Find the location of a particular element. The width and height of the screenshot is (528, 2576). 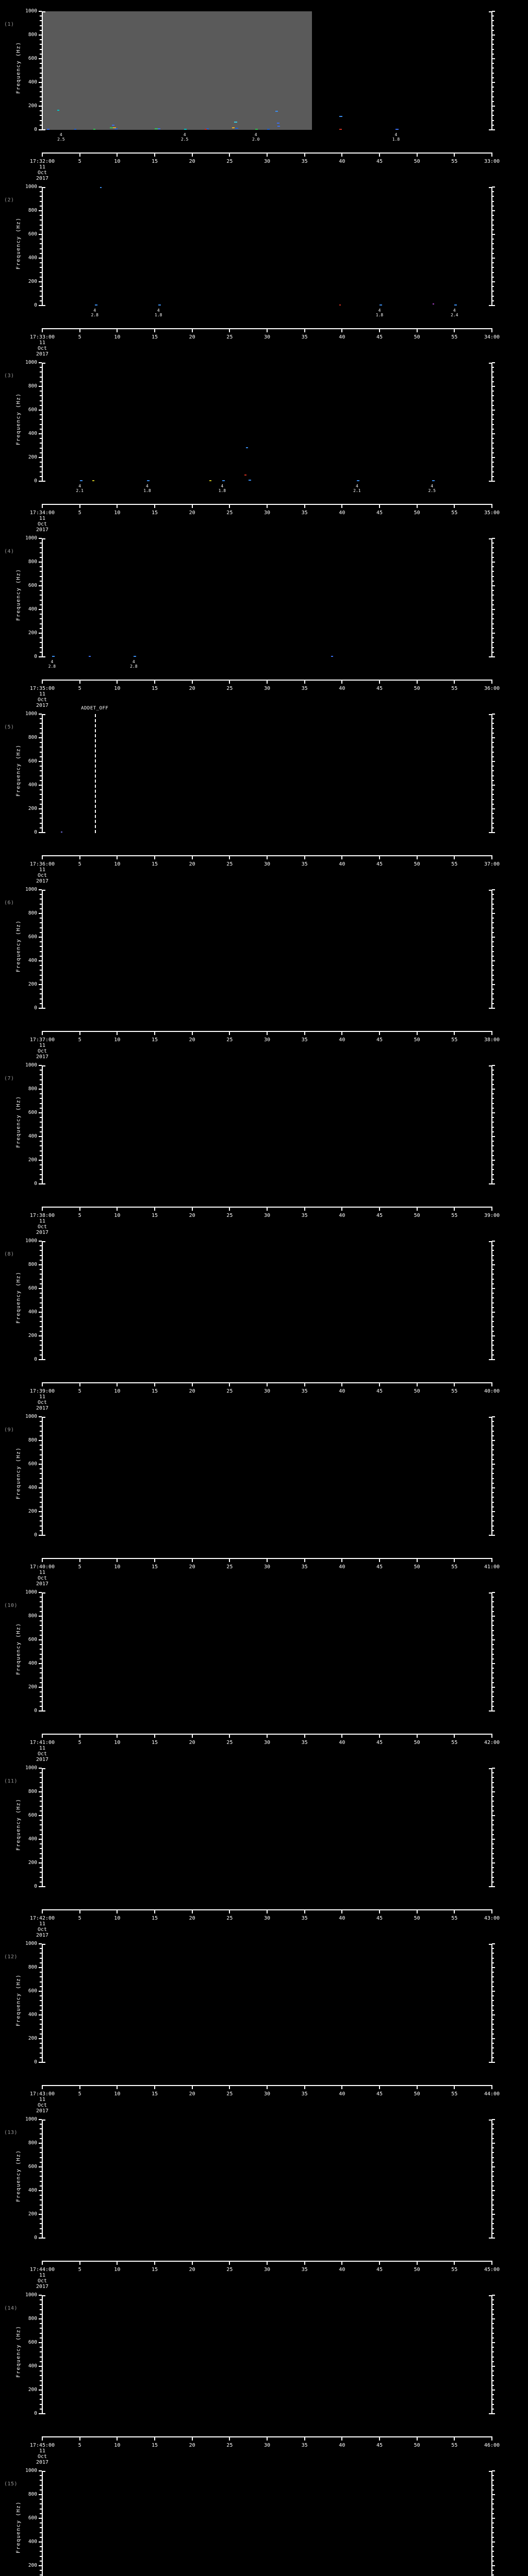

y-tick-label: 600 is located at coordinates (32, 585).